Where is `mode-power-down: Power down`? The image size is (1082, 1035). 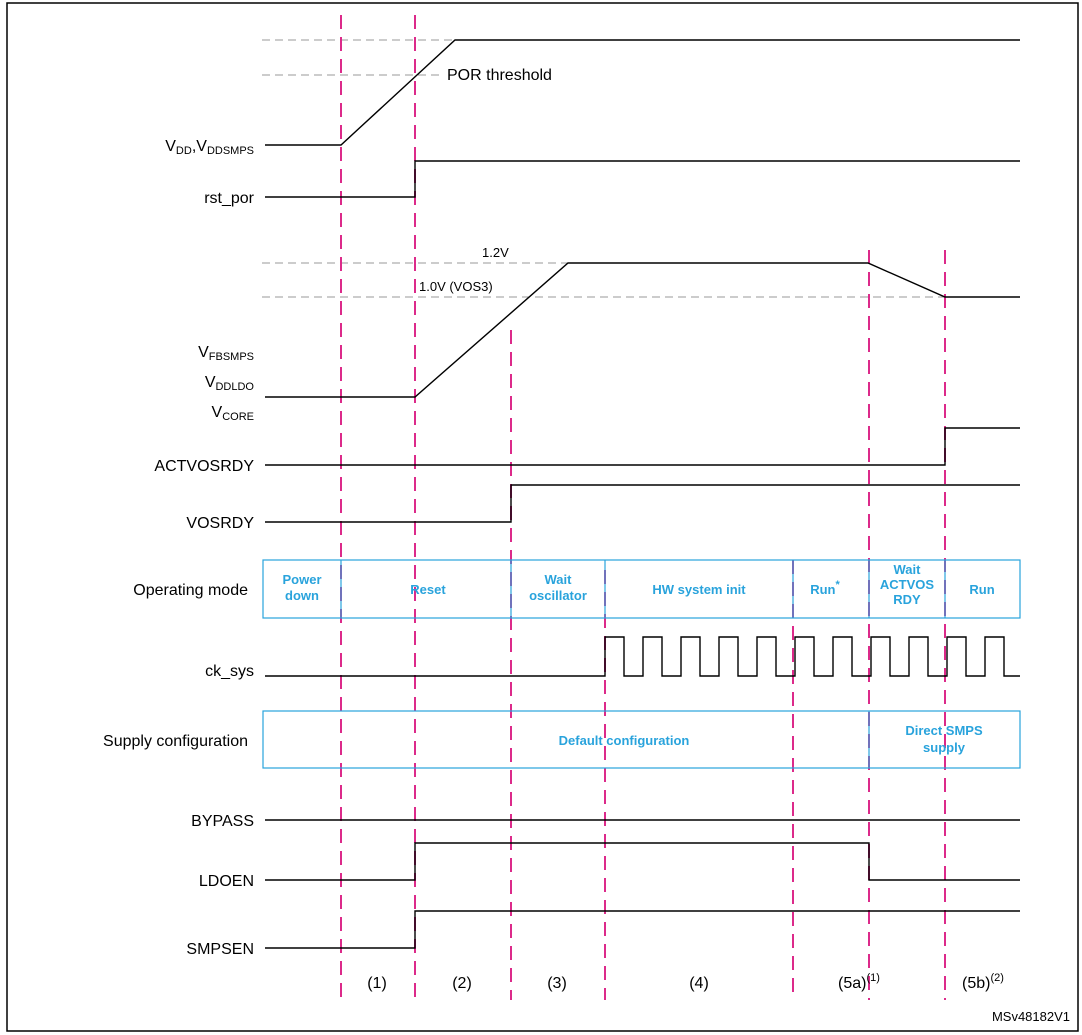
mode-power-down: Power down is located at coordinates (301, 587).